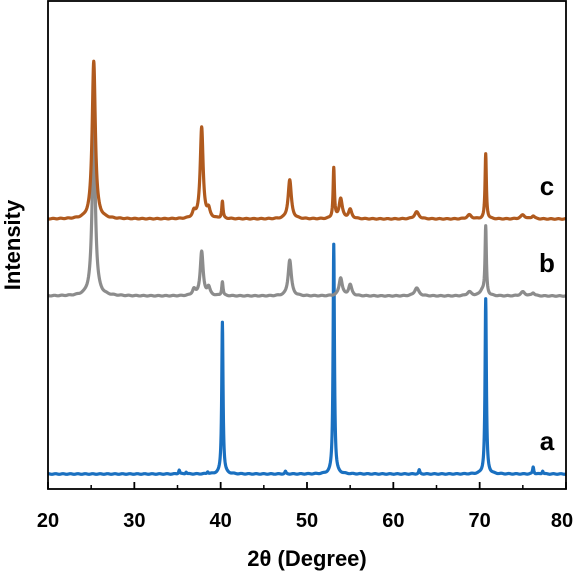  I want to click on y-axis-title: Intensity, so click(12, 244).